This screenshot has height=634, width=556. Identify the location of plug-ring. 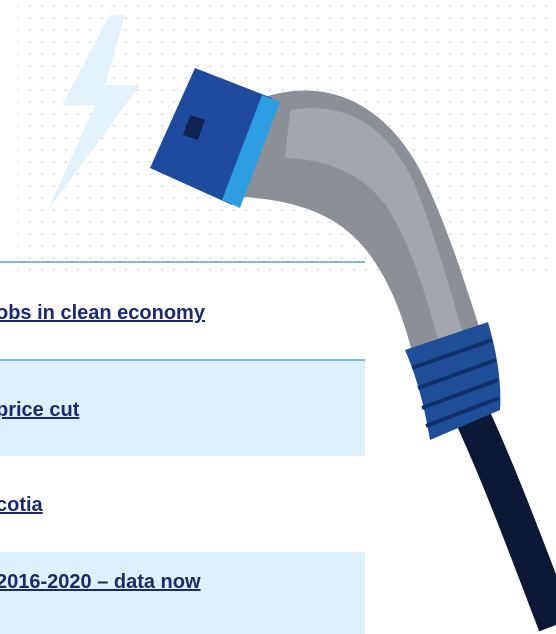
(251, 151).